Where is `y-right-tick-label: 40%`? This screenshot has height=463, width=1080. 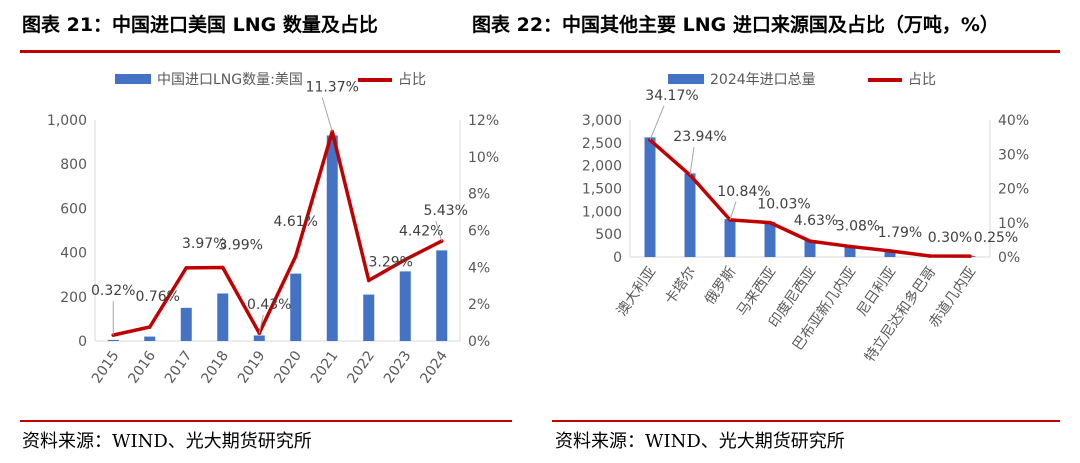 y-right-tick-label: 40% is located at coordinates (1013, 121).